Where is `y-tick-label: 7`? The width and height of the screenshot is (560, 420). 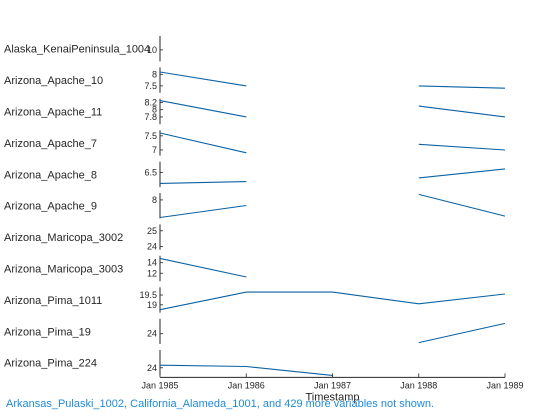
y-tick-label: 7 is located at coordinates (154, 150).